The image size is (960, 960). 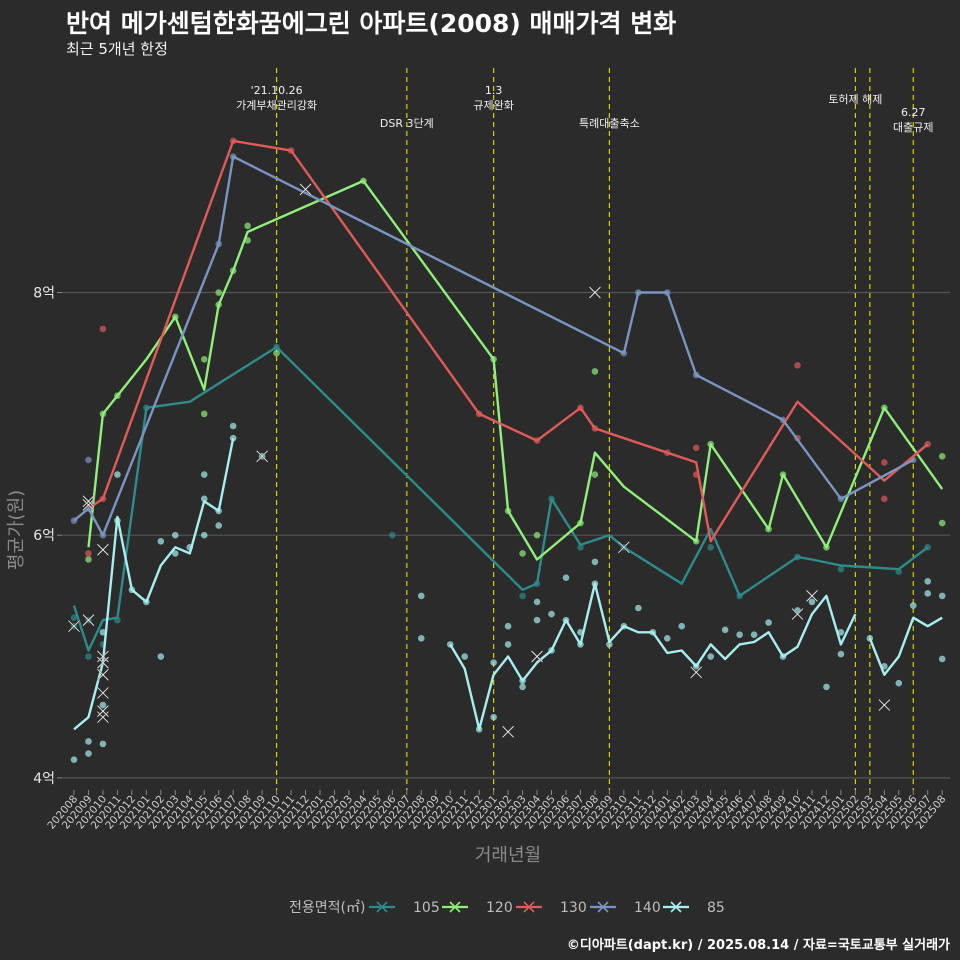 I want to click on legend-item-105: 105, so click(x=404, y=908).